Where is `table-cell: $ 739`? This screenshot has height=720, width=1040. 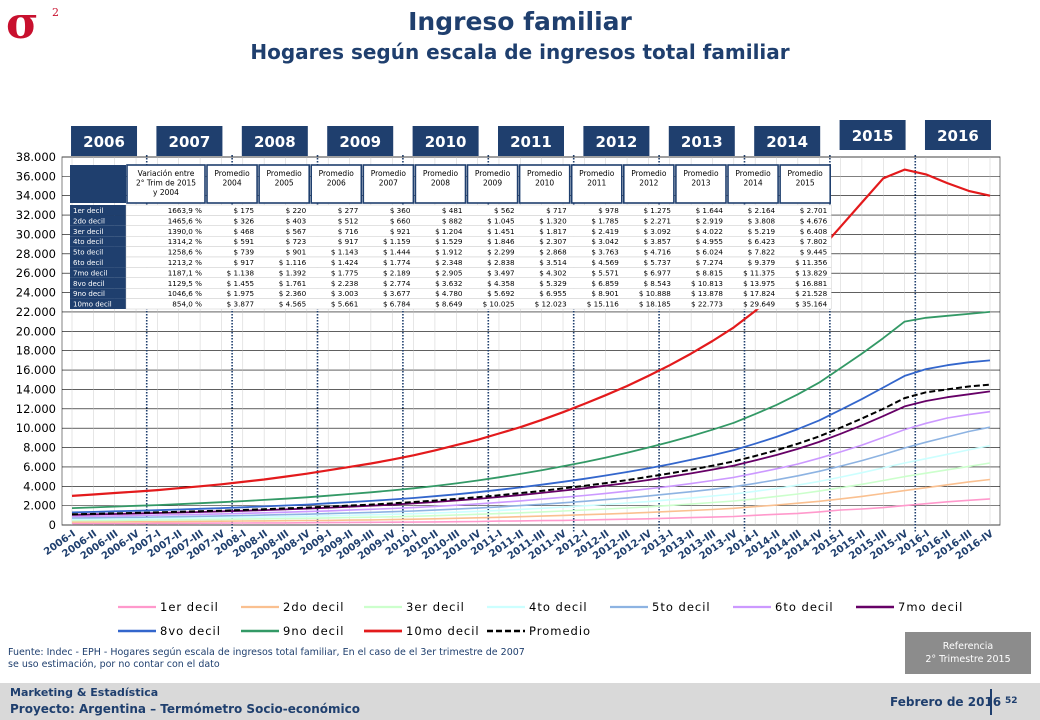 table-cell: $ 739 is located at coordinates (244, 252).